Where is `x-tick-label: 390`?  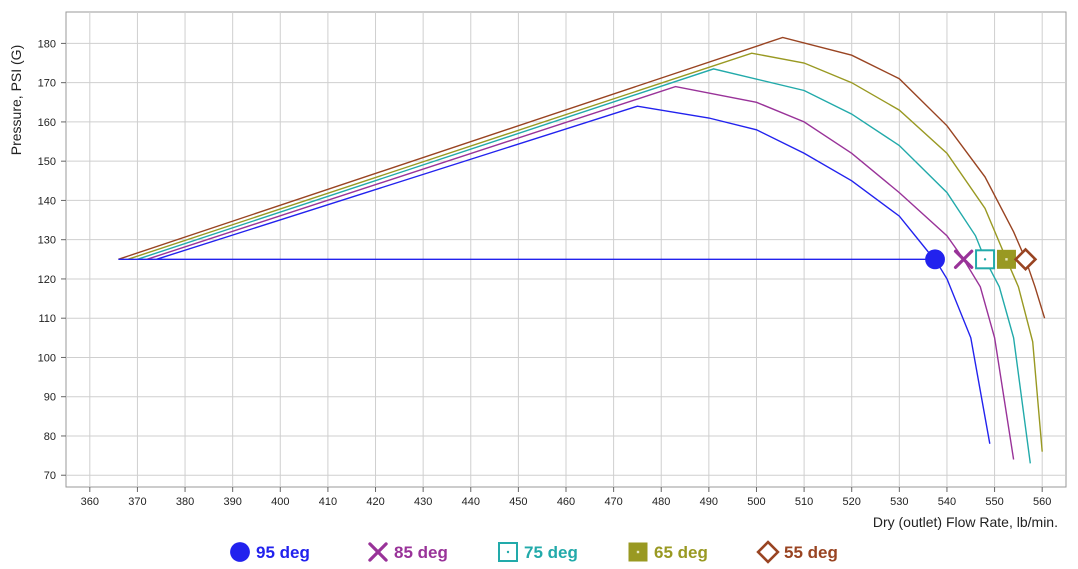
x-tick-label: 390 is located at coordinates (232, 502).